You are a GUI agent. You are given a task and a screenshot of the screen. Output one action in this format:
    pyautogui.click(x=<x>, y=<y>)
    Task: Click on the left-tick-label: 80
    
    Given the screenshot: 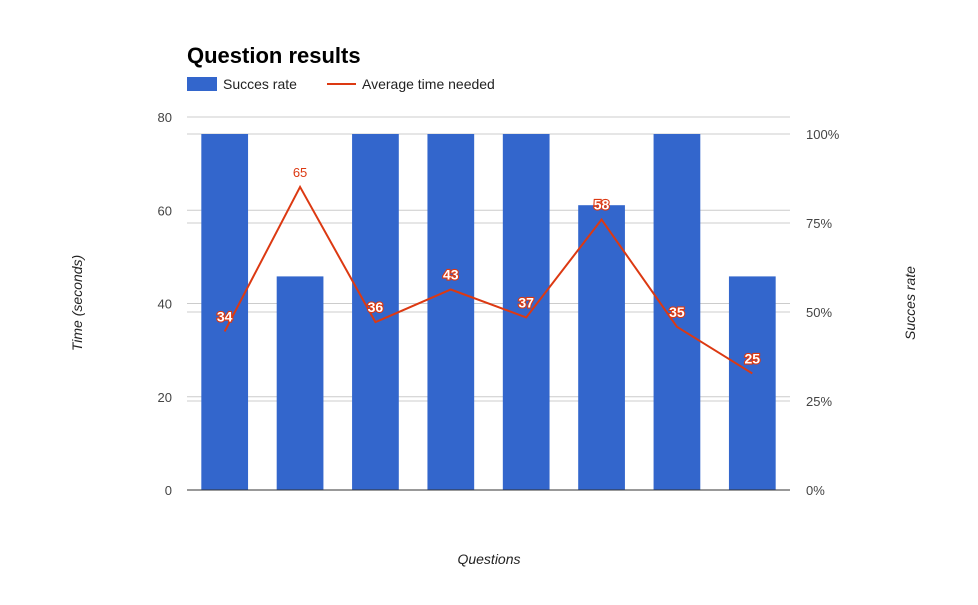 What is the action you would take?
    pyautogui.click(x=165, y=117)
    